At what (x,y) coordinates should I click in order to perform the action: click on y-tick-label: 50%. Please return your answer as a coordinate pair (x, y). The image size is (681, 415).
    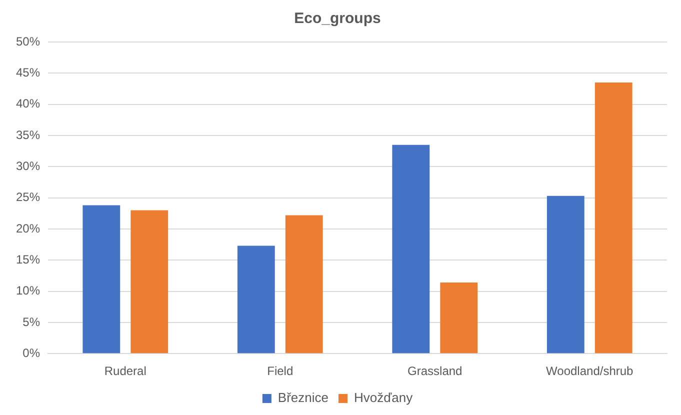
    Looking at the image, I should click on (28, 41).